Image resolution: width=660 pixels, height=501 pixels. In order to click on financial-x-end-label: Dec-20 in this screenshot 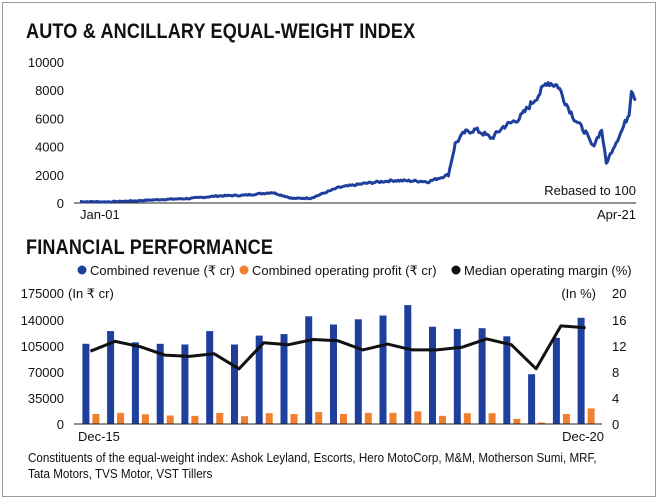, I will do `click(583, 436)`.